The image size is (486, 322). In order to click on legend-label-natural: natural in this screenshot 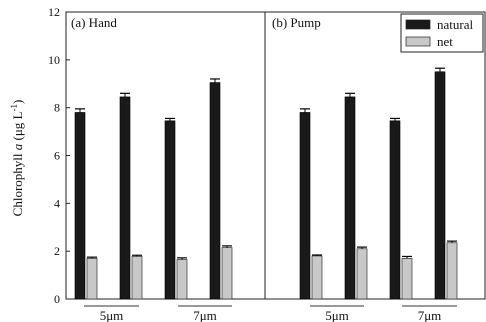, I will do `click(455, 24)`.